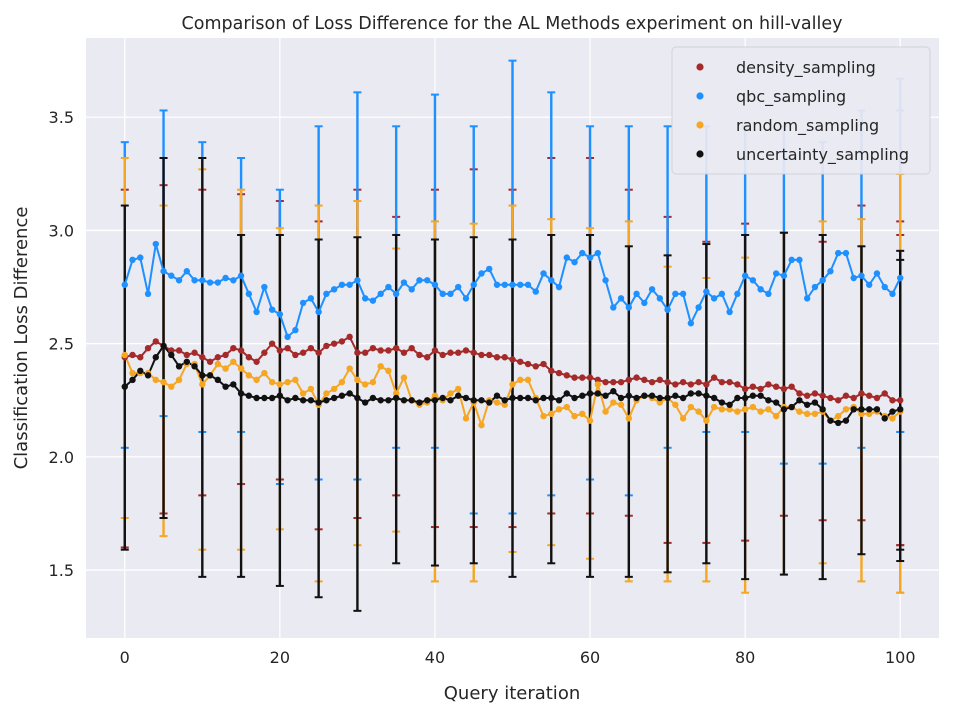 Image resolution: width=954 pixels, height=716 pixels. I want to click on legend-item-uncertainty-sampling: uncertainty_sampling, so click(802, 155).